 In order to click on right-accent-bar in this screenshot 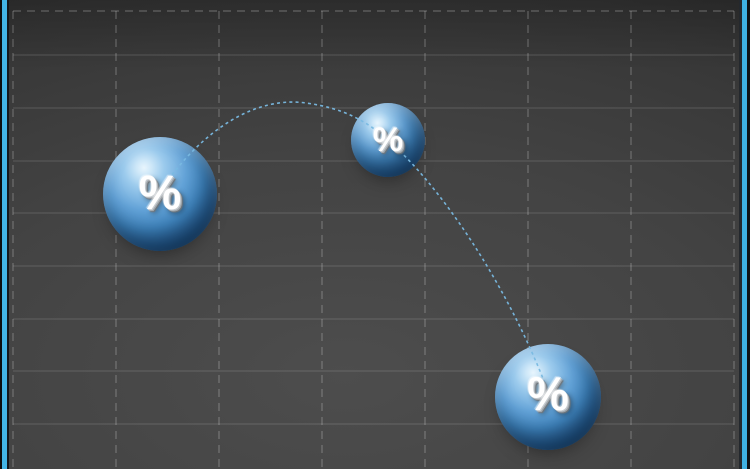, I will do `click(744, 234)`.